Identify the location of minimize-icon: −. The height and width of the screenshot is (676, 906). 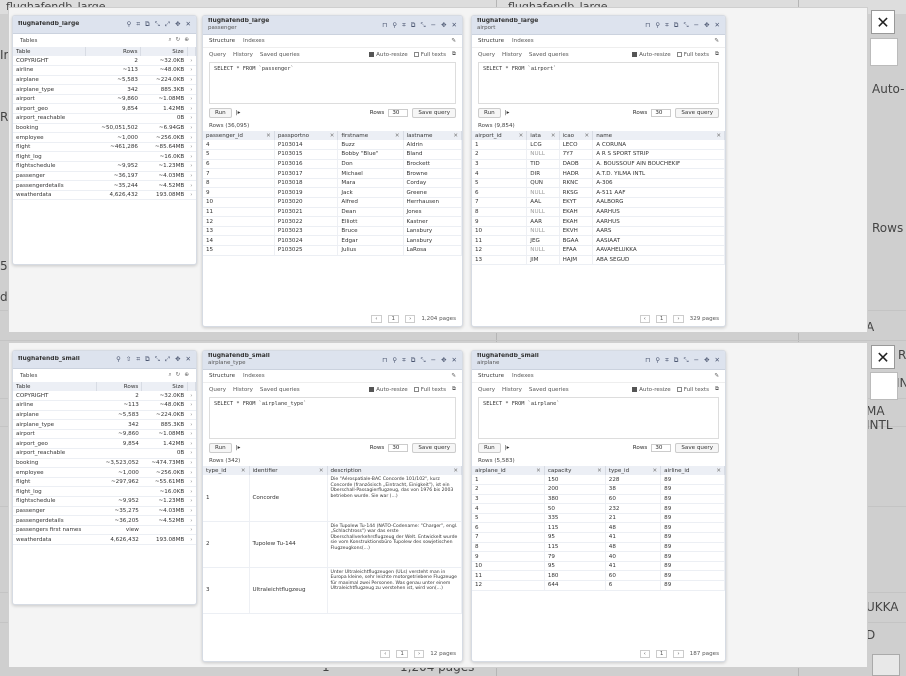
(433, 24).